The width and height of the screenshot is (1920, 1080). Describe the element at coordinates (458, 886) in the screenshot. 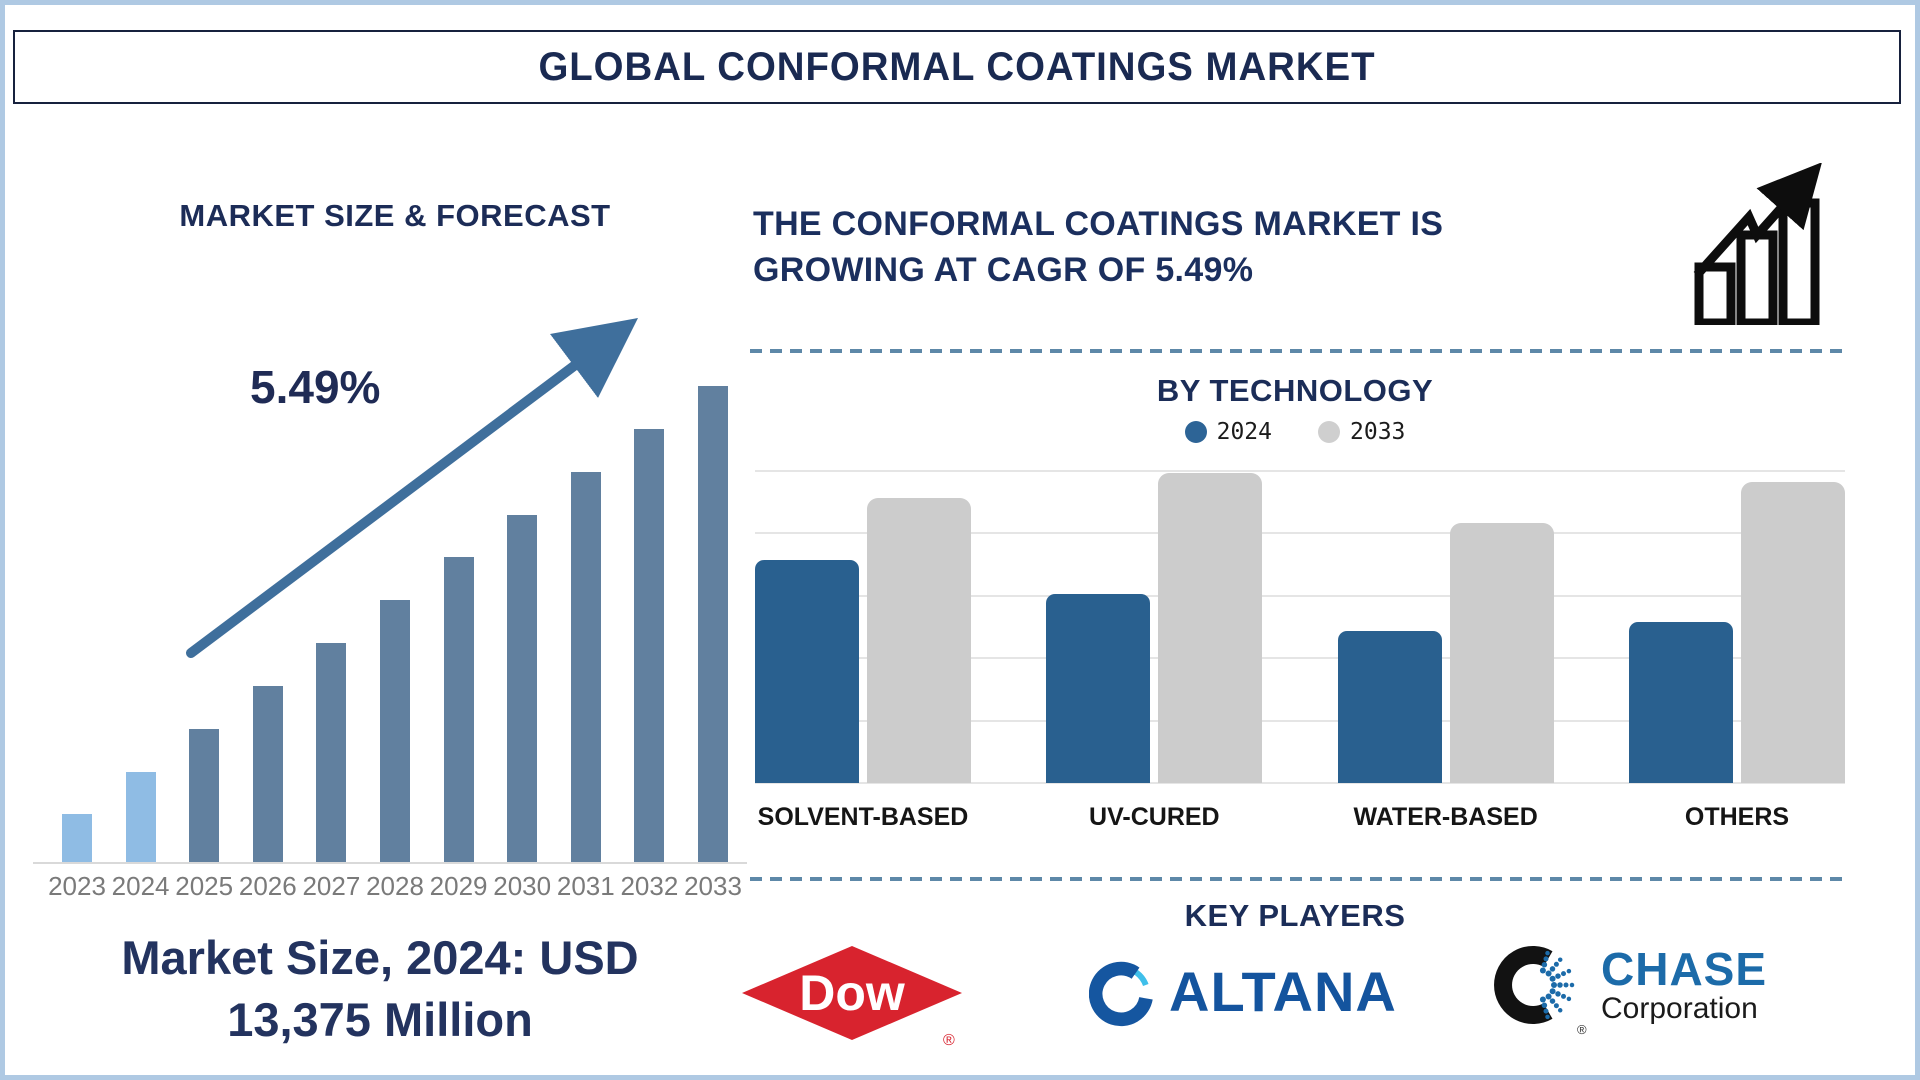

I see `forecast-year-label: 2029` at that location.